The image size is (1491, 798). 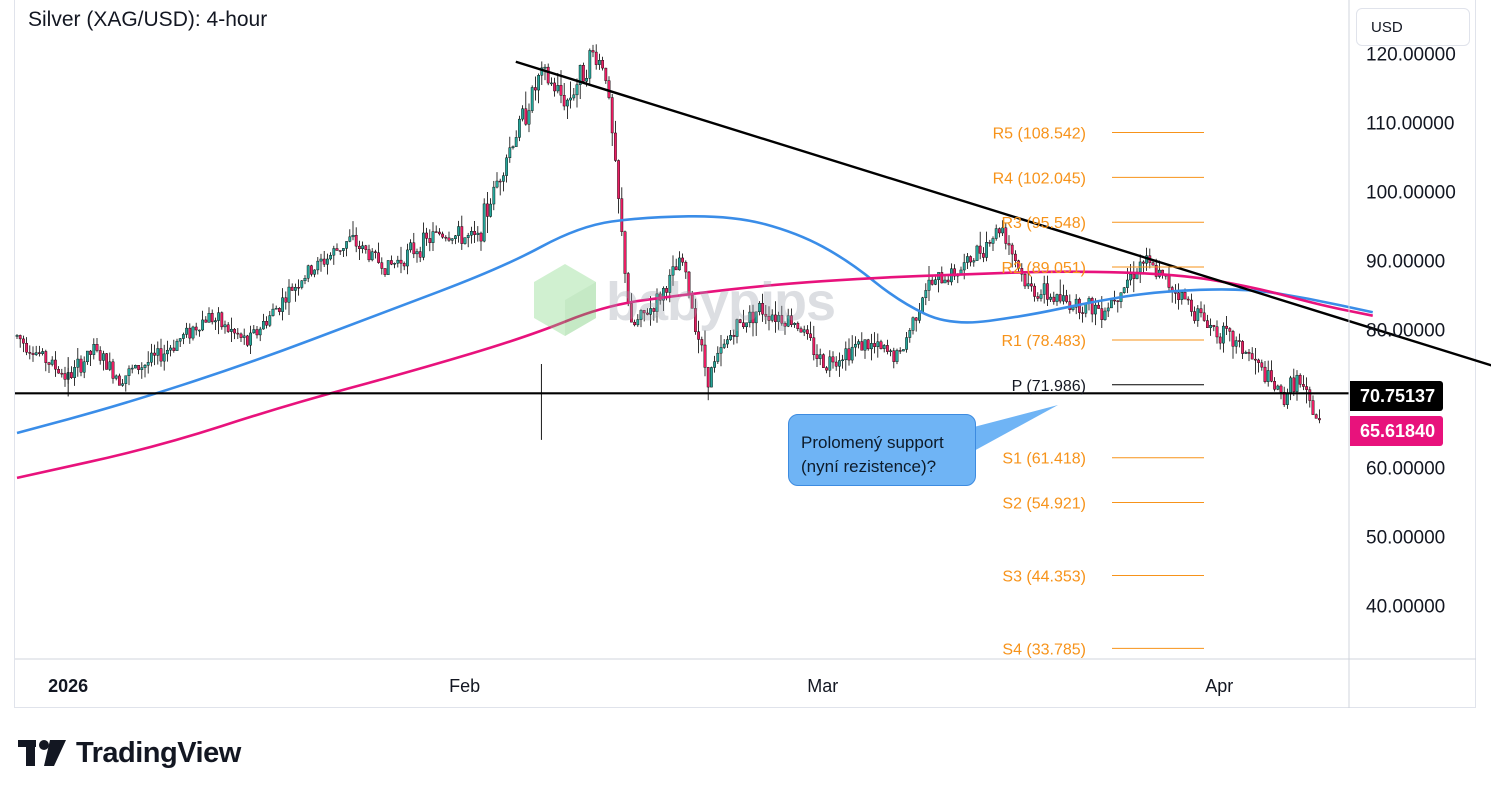 I want to click on last-price-badge: 65.61840, so click(x=1397, y=431).